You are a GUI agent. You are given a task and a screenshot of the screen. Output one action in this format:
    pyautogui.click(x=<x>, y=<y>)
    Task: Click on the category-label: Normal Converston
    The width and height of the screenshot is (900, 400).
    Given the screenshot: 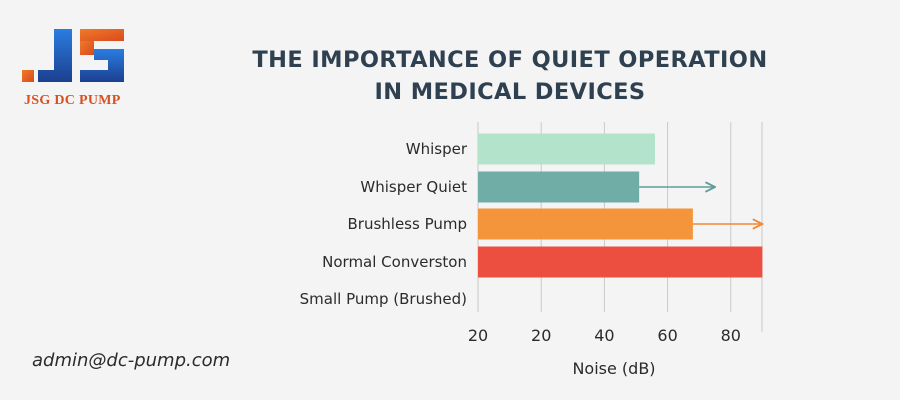 What is the action you would take?
    pyautogui.click(x=394, y=262)
    